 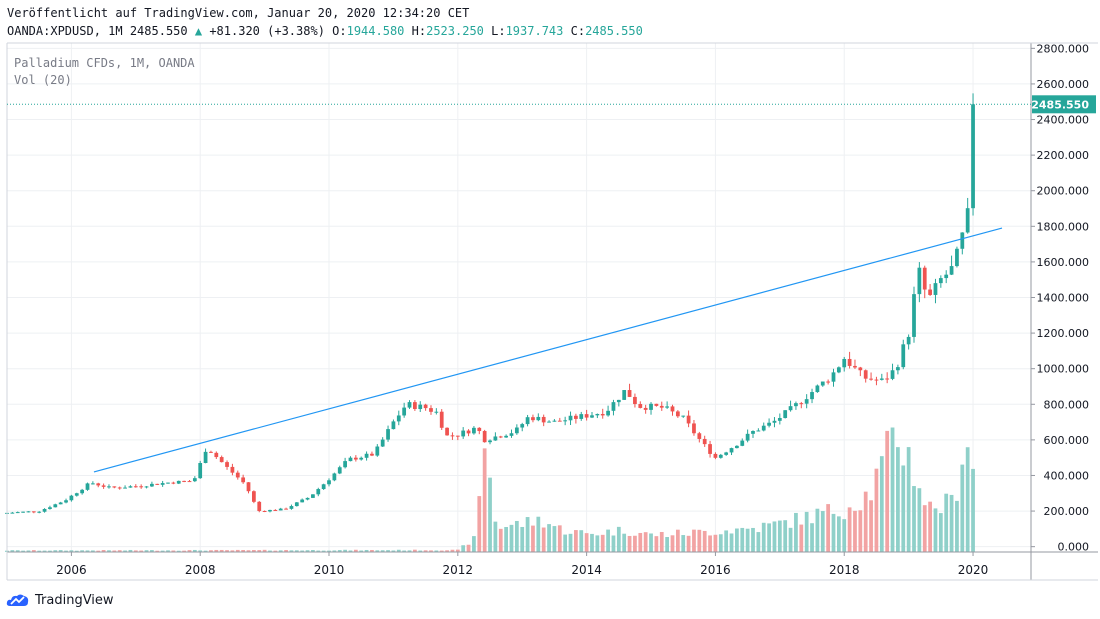 What do you see at coordinates (973, 570) in the screenshot?
I see `x-tick-label: 2020` at bounding box center [973, 570].